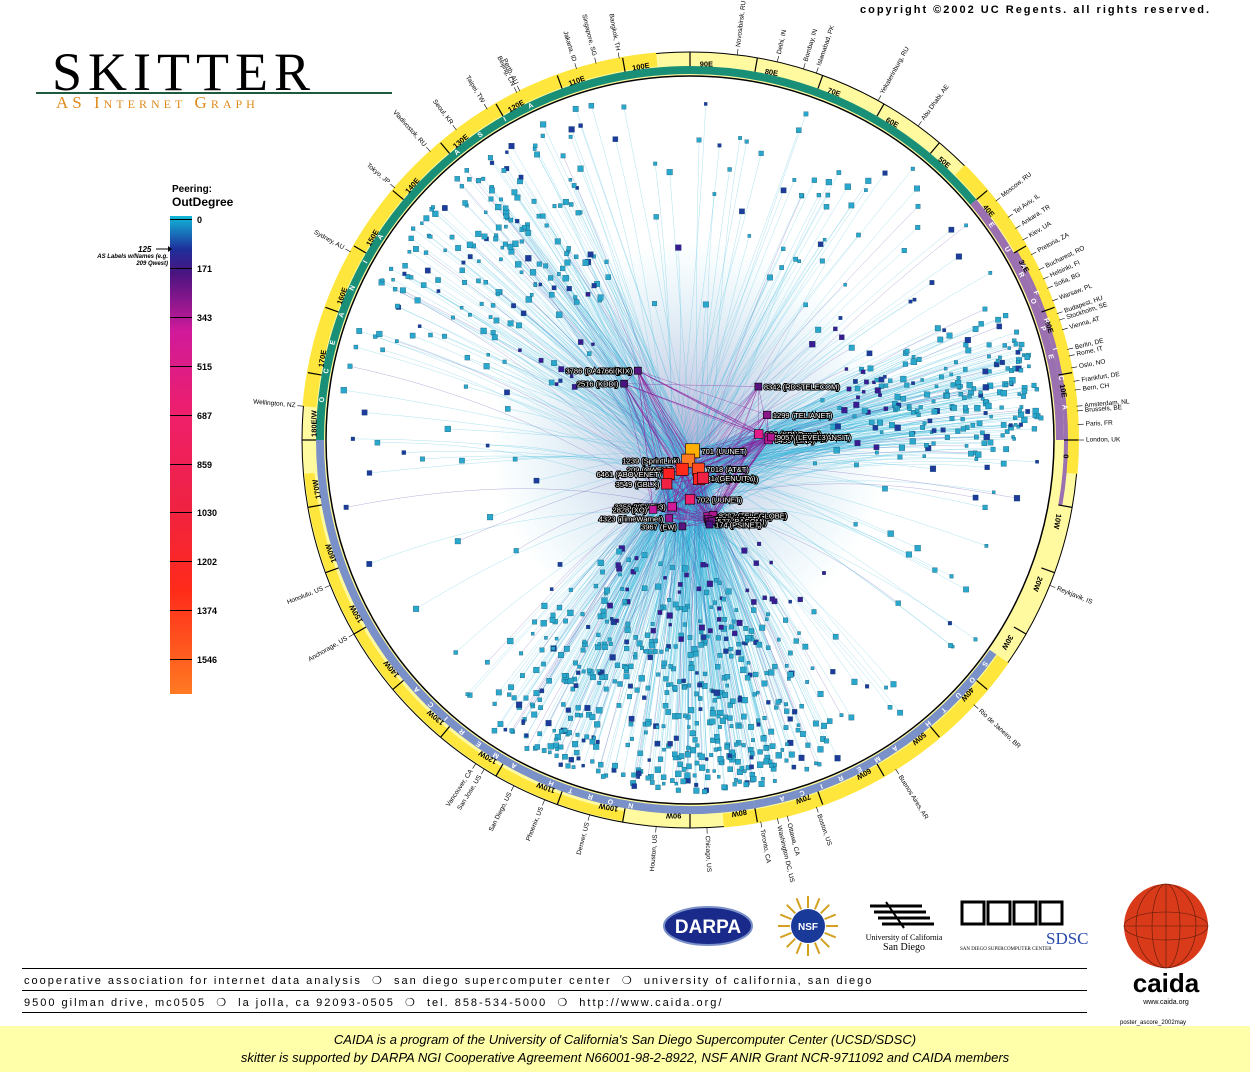 The image size is (1250, 1072). I want to click on city-label: Amsterdam, NL, so click(1107, 403).